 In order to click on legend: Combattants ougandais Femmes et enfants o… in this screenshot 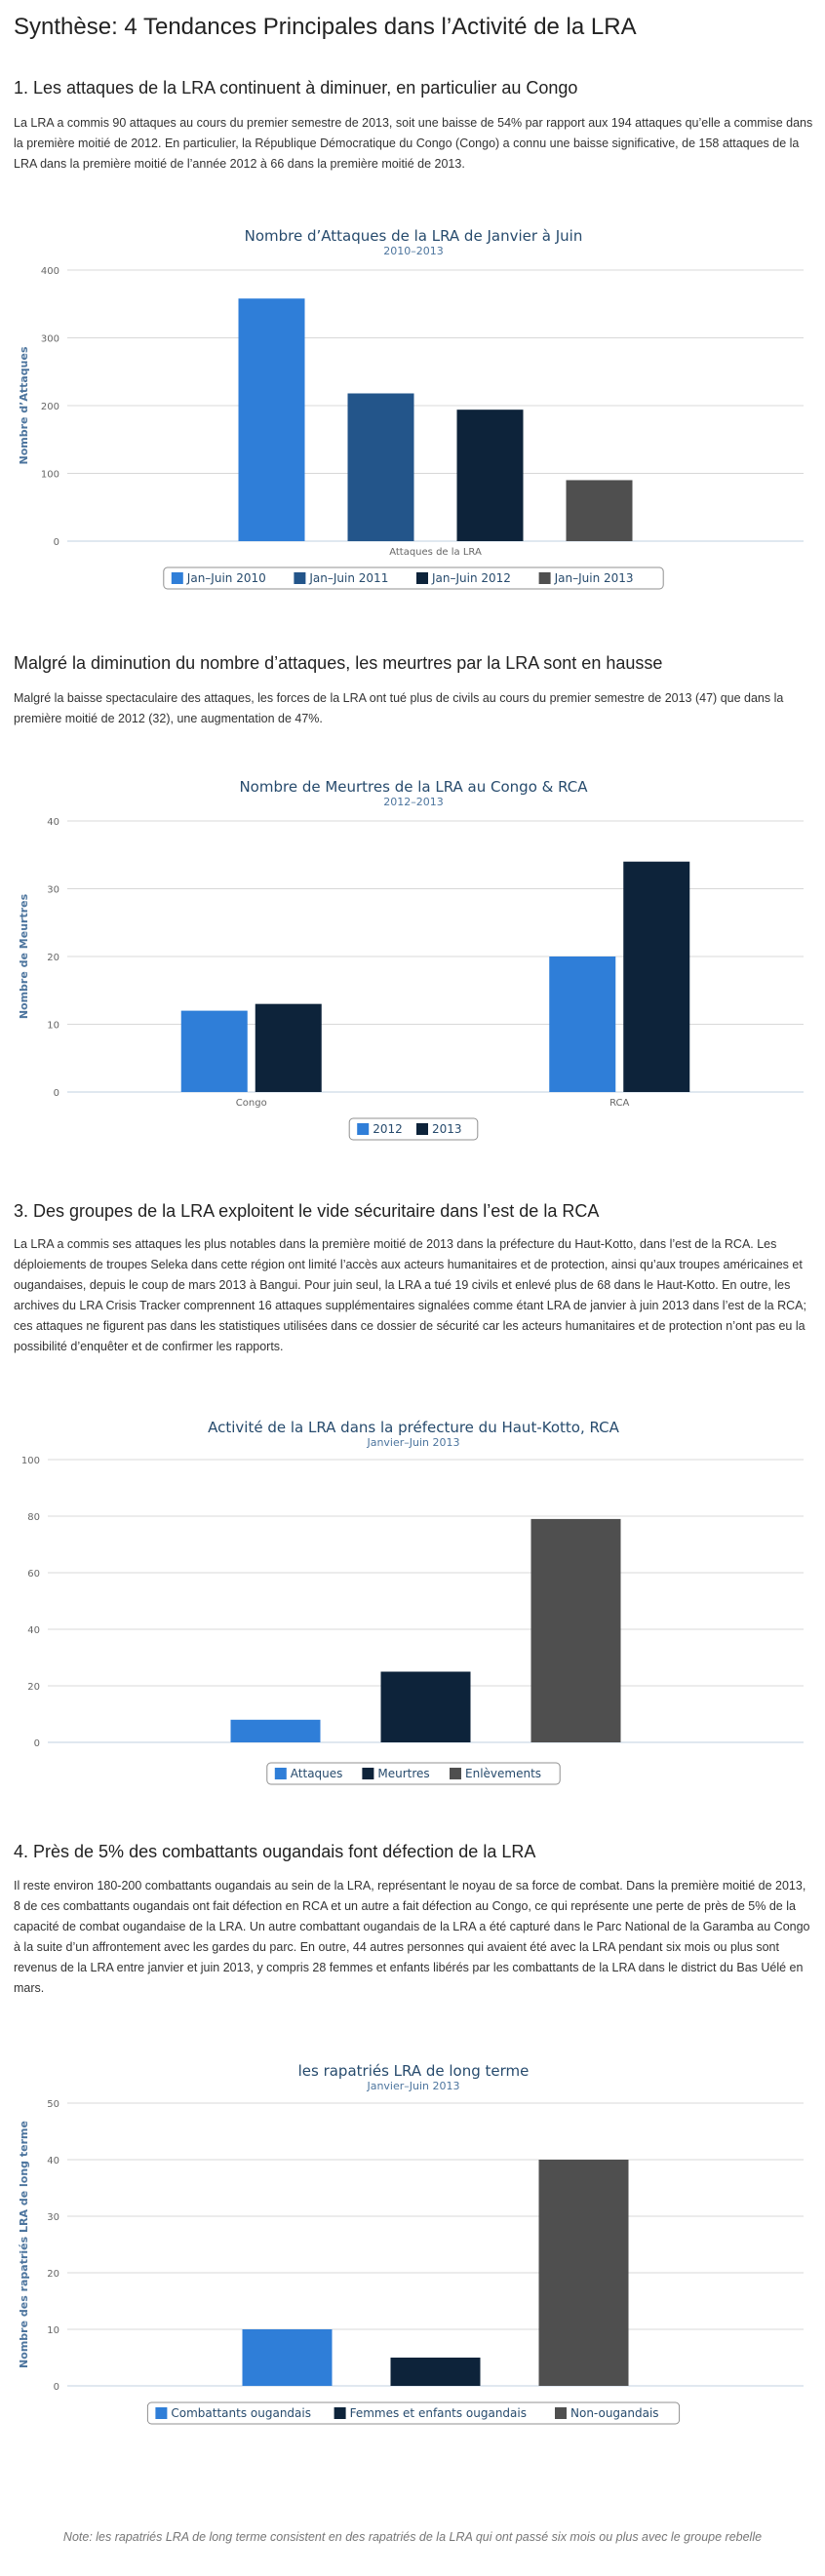, I will do `click(413, 2413)`.